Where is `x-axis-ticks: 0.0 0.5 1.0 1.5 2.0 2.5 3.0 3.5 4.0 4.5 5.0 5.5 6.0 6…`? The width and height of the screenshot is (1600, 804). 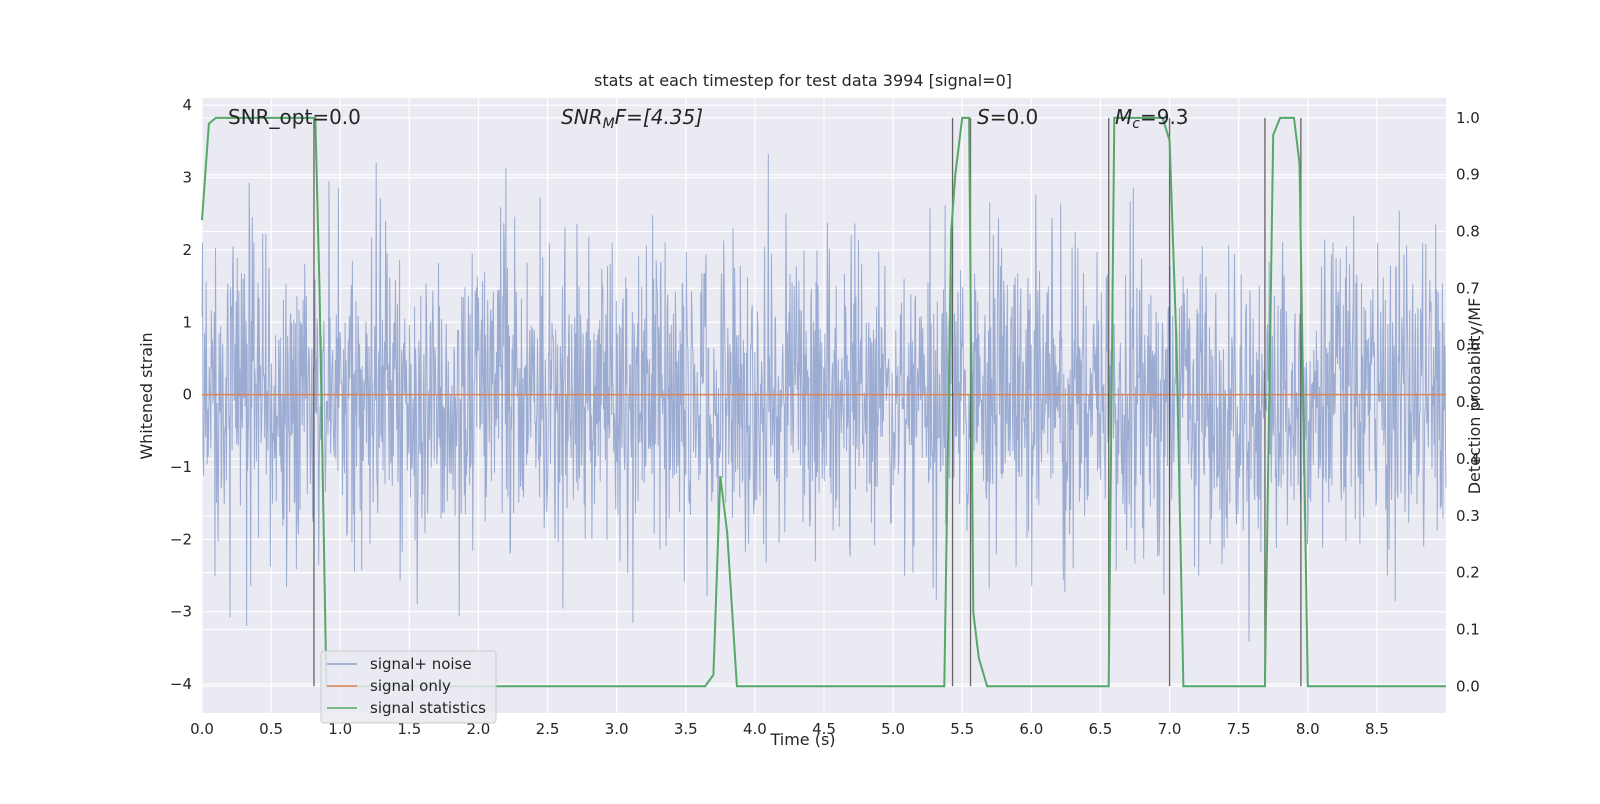
x-axis-ticks: 0.0 0.5 1.0 1.5 2.0 2.5 3.0 3.5 4.0 4.5 5.0 5.5 6.0 6… is located at coordinates (789, 729).